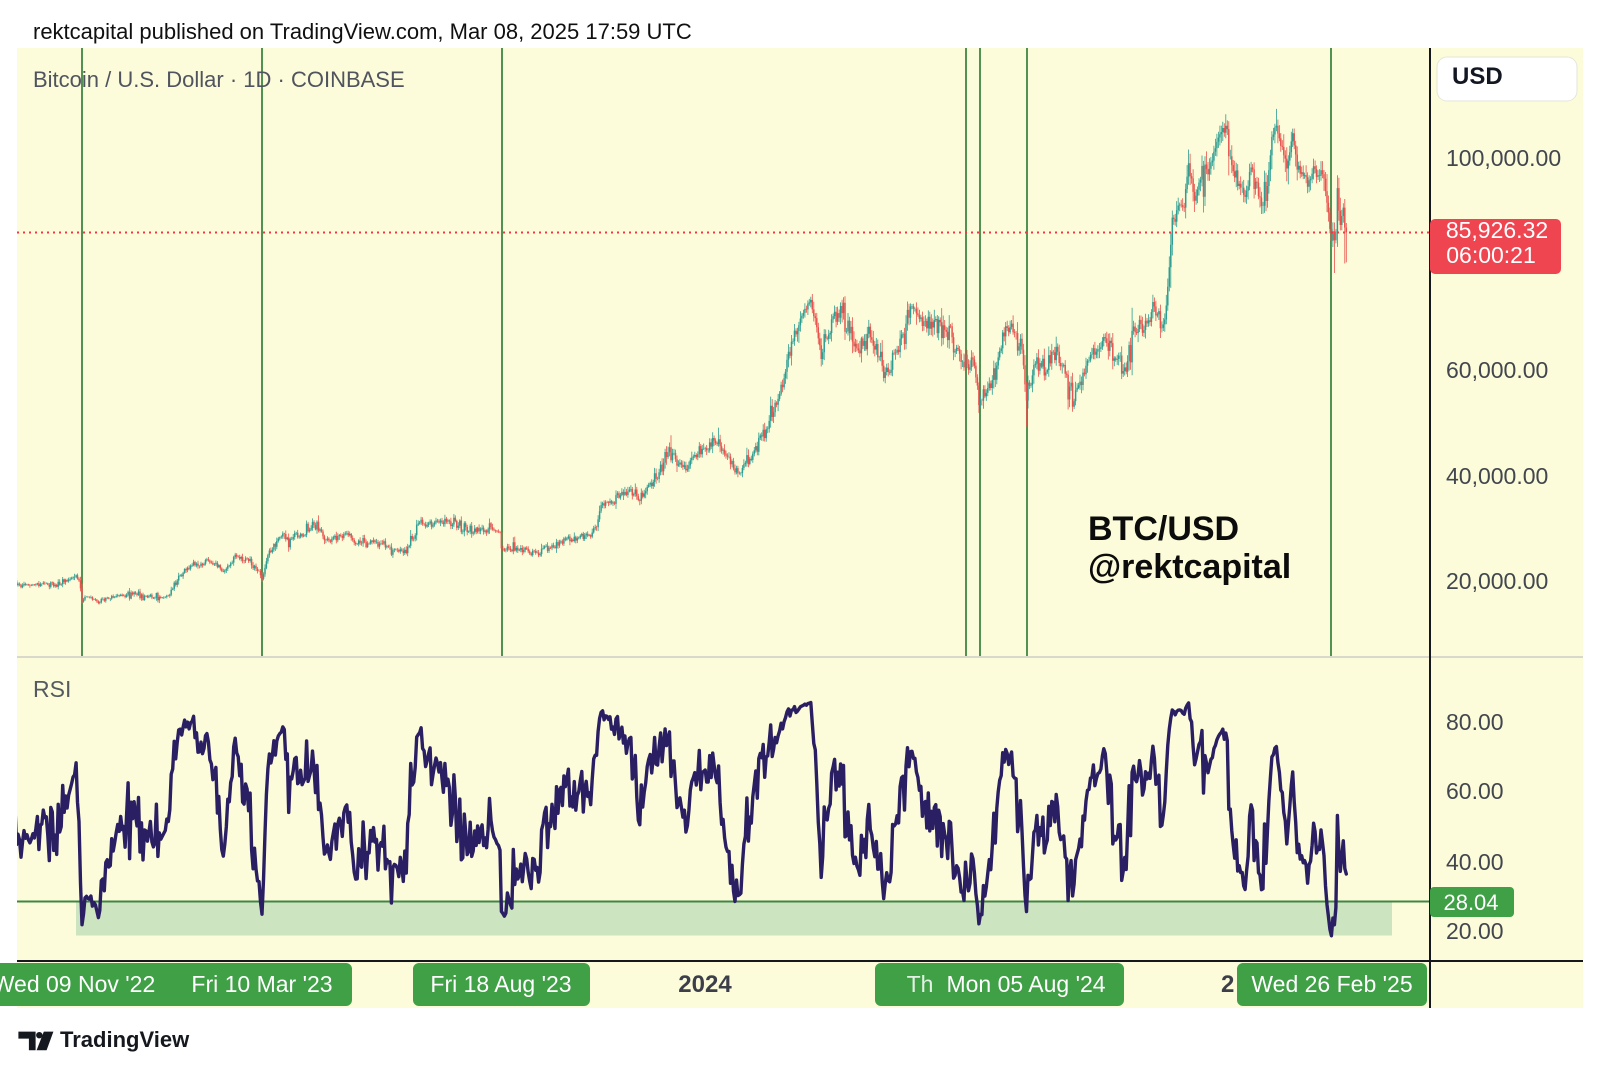 This screenshot has height=1072, width=1600. I want to click on svg-text: @rektcapital, so click(1189, 567).